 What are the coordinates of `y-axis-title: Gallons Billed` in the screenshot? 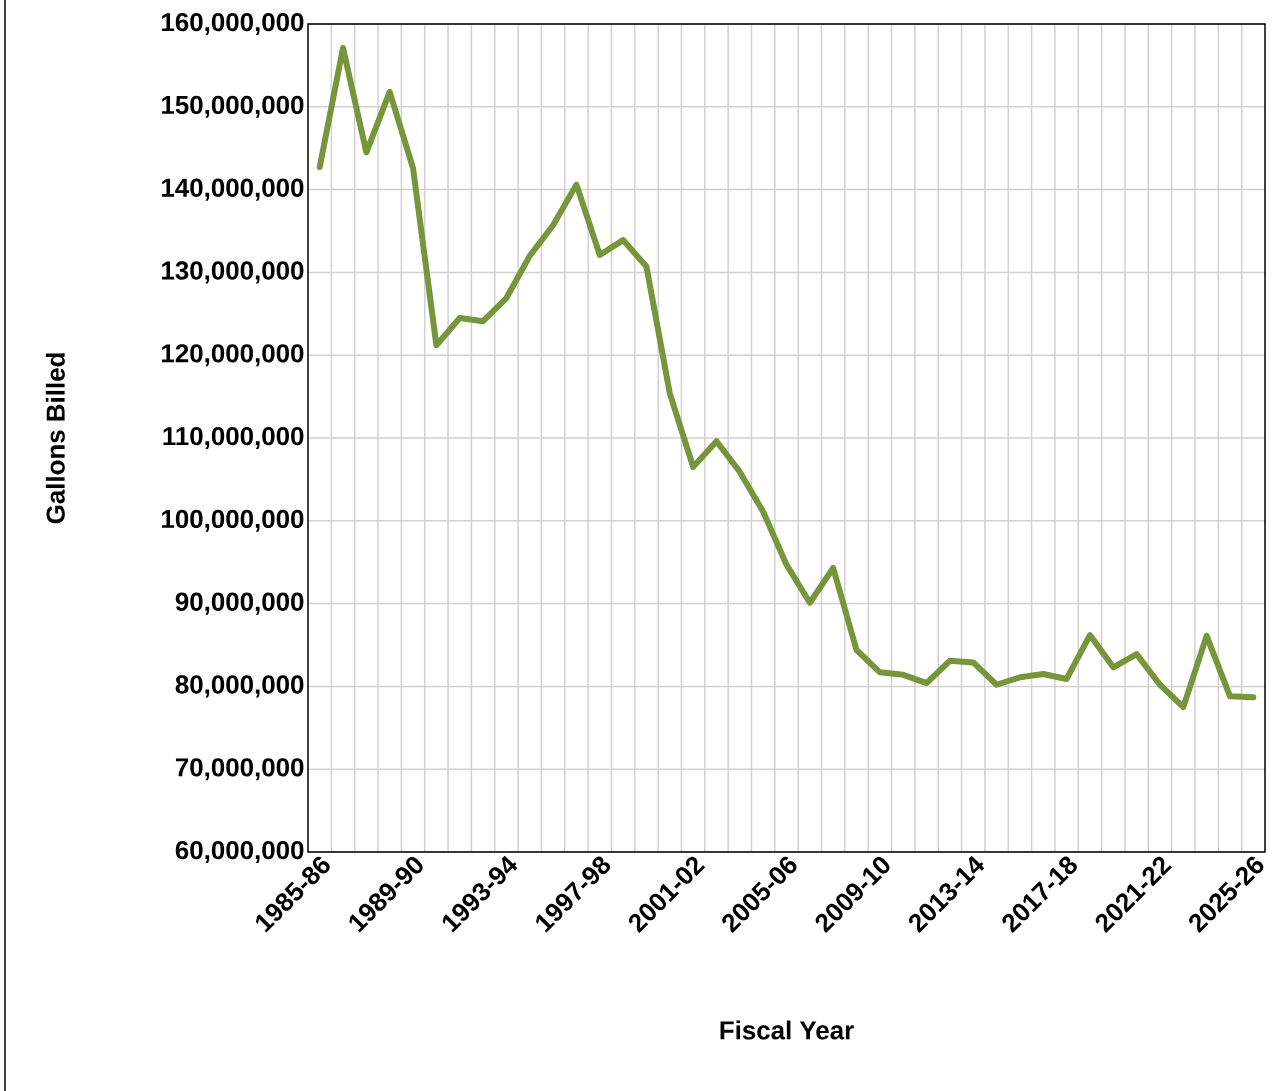 It's located at (55, 438).